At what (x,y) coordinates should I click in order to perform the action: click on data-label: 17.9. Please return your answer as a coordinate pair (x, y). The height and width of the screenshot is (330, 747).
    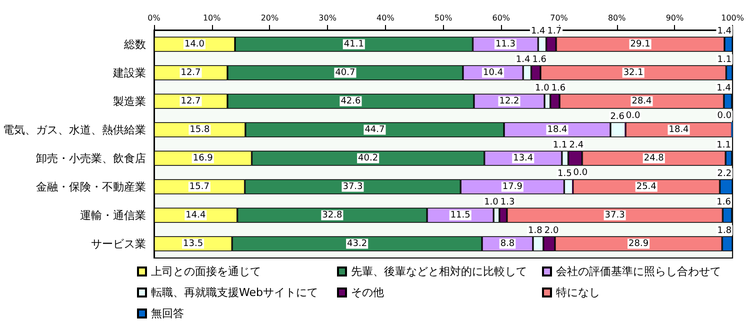
    Looking at the image, I should click on (512, 187).